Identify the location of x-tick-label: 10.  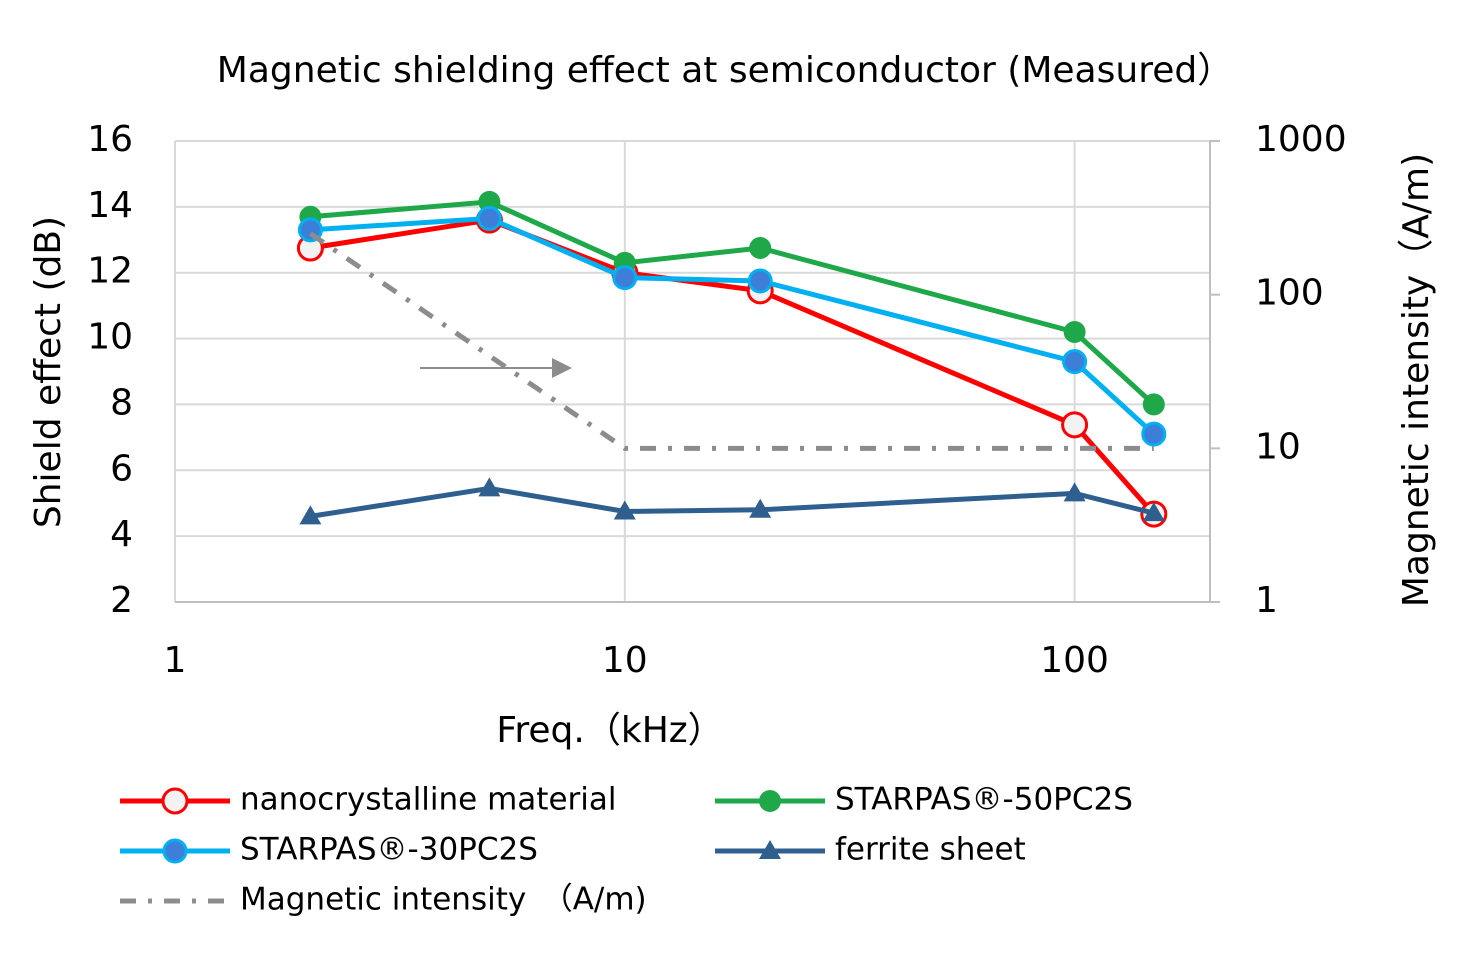
(625, 660).